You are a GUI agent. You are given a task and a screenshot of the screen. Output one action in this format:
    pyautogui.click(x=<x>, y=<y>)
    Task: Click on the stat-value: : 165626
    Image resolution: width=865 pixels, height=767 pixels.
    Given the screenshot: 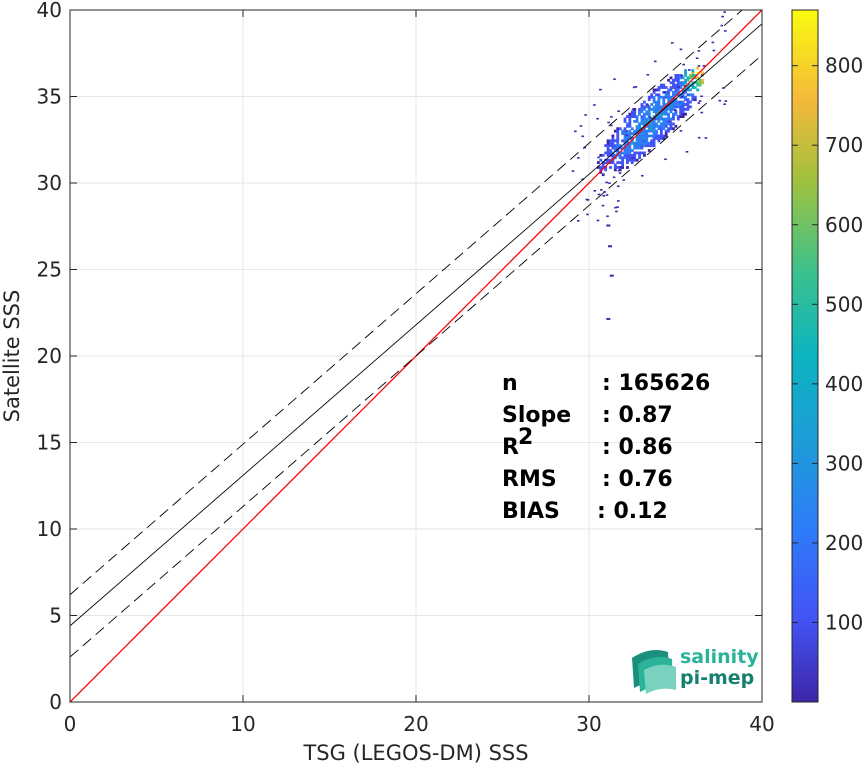 What is the action you would take?
    pyautogui.click(x=656, y=383)
    